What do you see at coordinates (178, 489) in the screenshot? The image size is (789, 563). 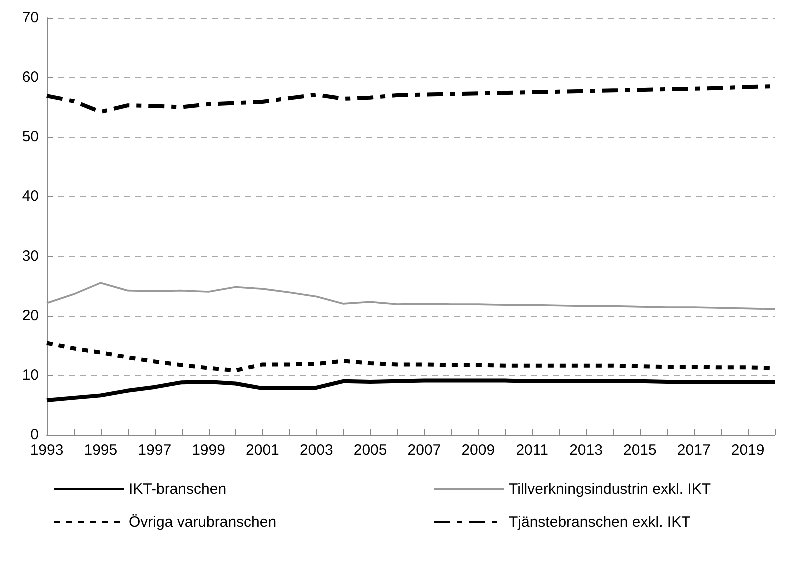 I see `legend-label: IKT-branschen` at bounding box center [178, 489].